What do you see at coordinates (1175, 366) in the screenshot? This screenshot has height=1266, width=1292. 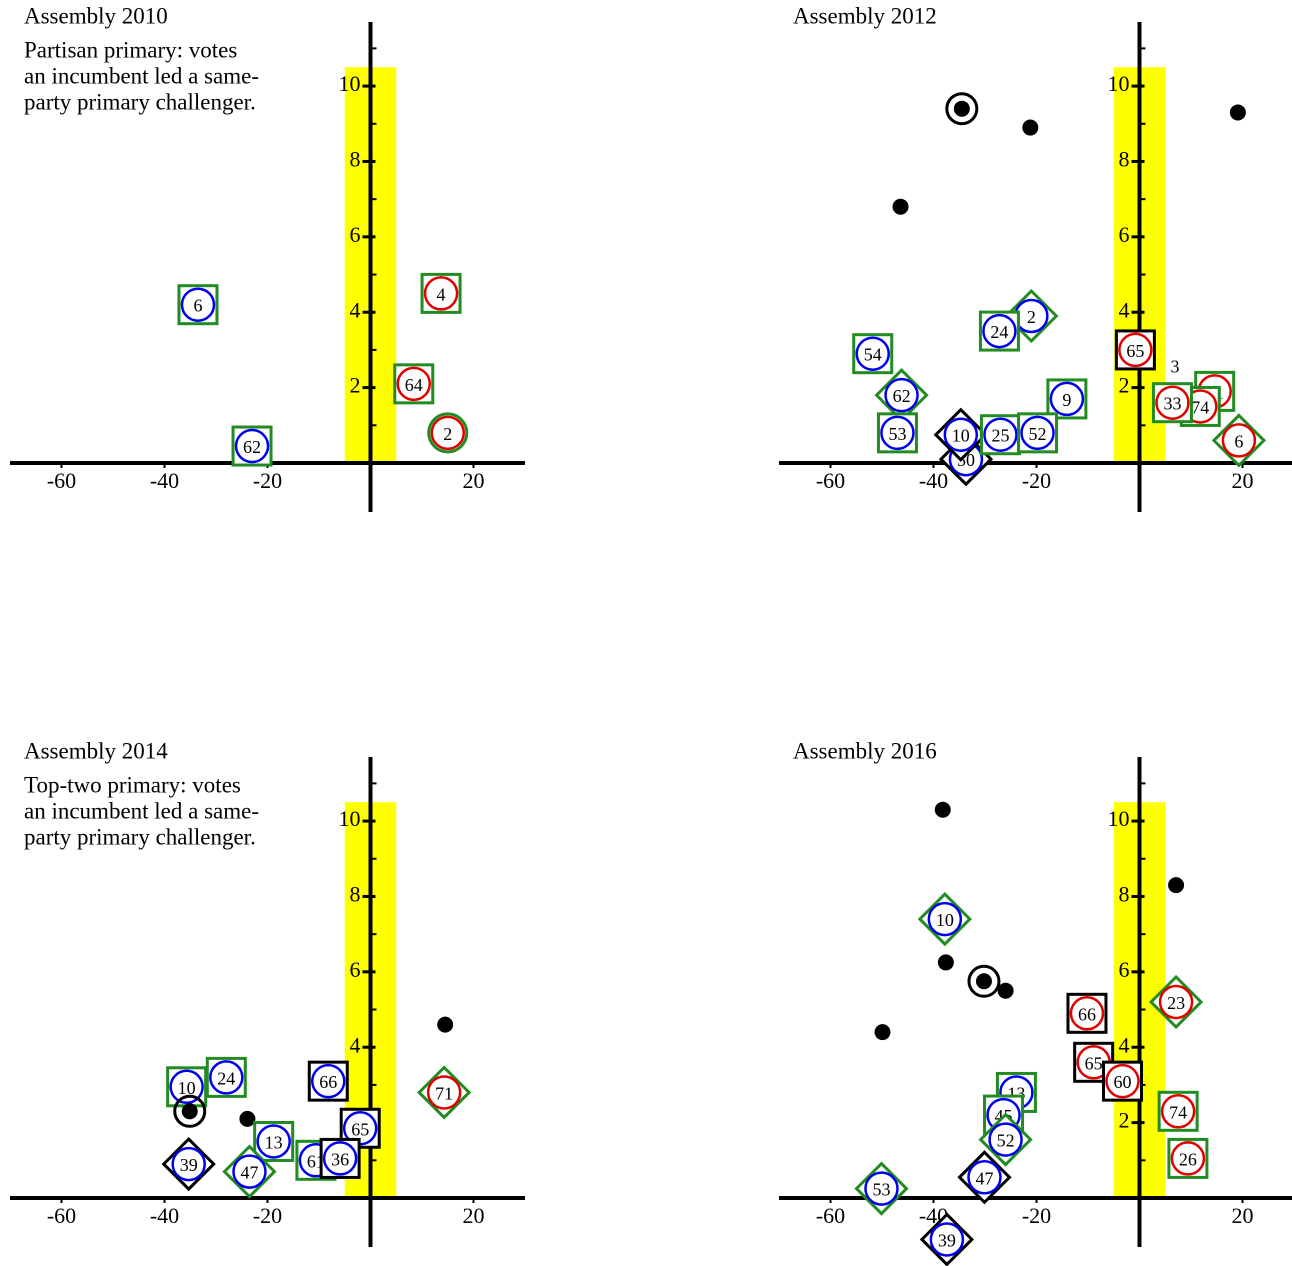 I see `point-label: 3` at bounding box center [1175, 366].